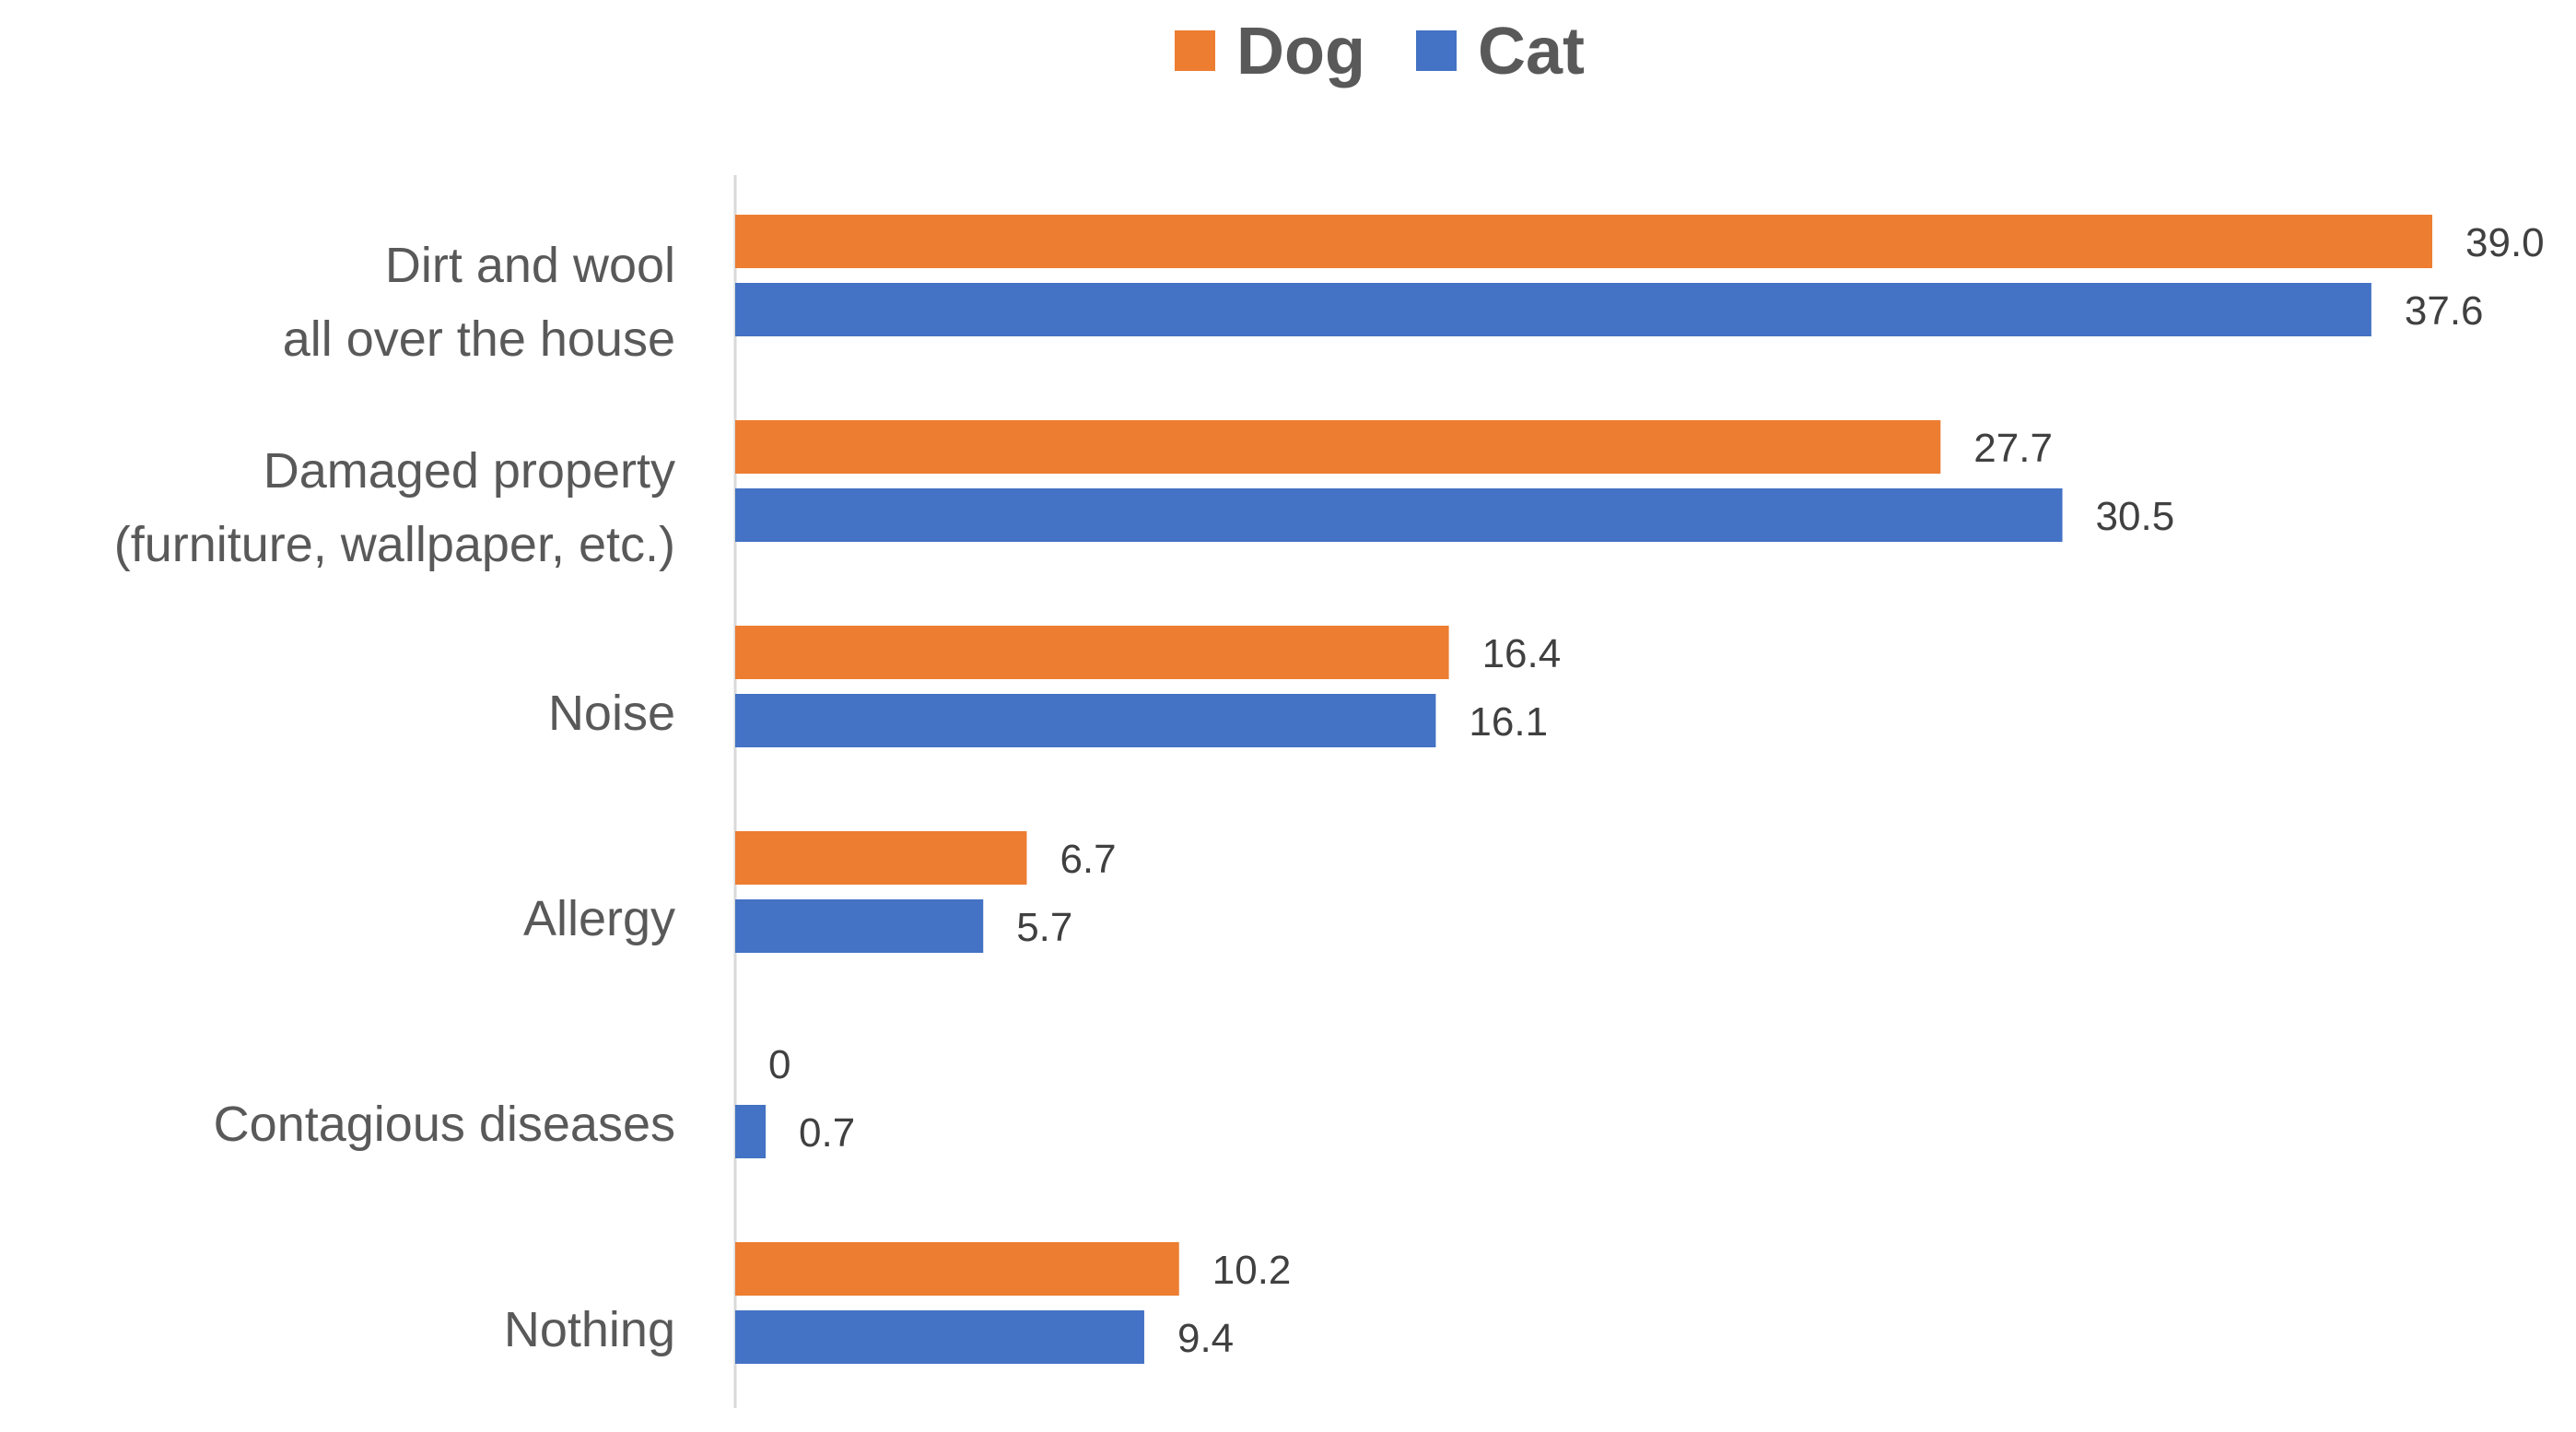 The height and width of the screenshot is (1432, 2576). What do you see at coordinates (827, 1133) in the screenshot?
I see `data-label-cat-5: 0.7` at bounding box center [827, 1133].